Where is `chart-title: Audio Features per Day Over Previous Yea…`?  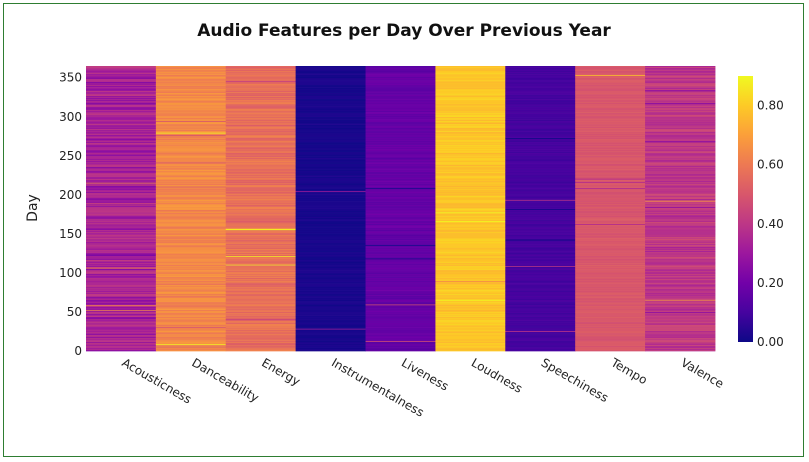
chart-title: Audio Features per Day Over Previous Yea… is located at coordinates (404, 31).